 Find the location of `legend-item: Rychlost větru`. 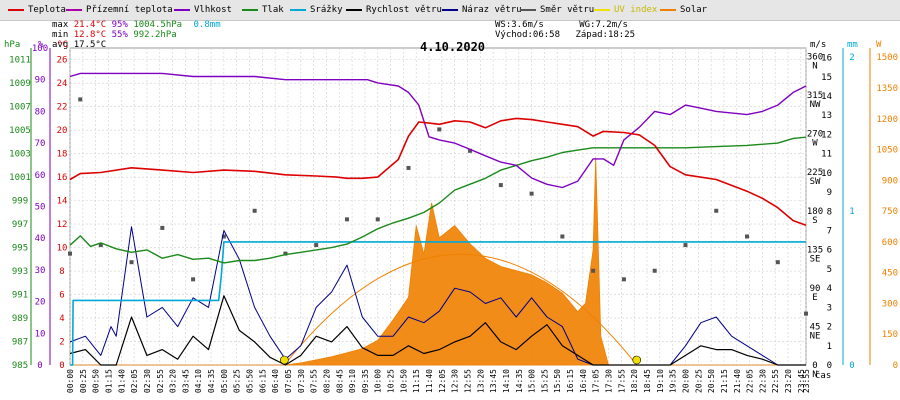

legend-item: Rychlost větru is located at coordinates (394, 10).